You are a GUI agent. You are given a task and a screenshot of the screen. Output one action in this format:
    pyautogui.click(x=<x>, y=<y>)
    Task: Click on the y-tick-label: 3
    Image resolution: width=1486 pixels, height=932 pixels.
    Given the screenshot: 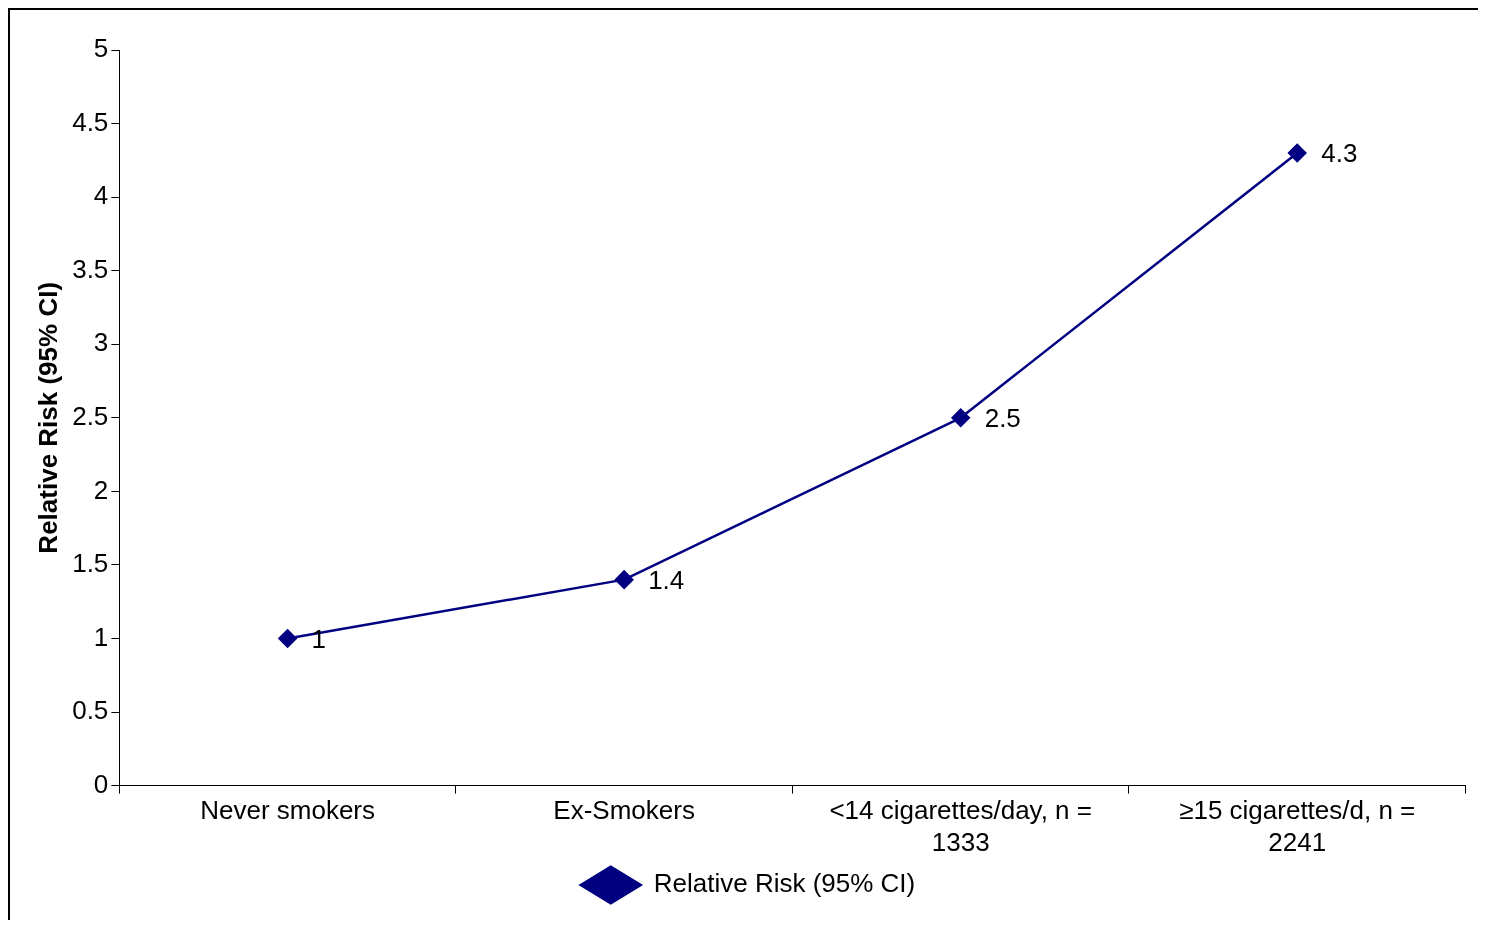 What is the action you would take?
    pyautogui.click(x=101, y=342)
    